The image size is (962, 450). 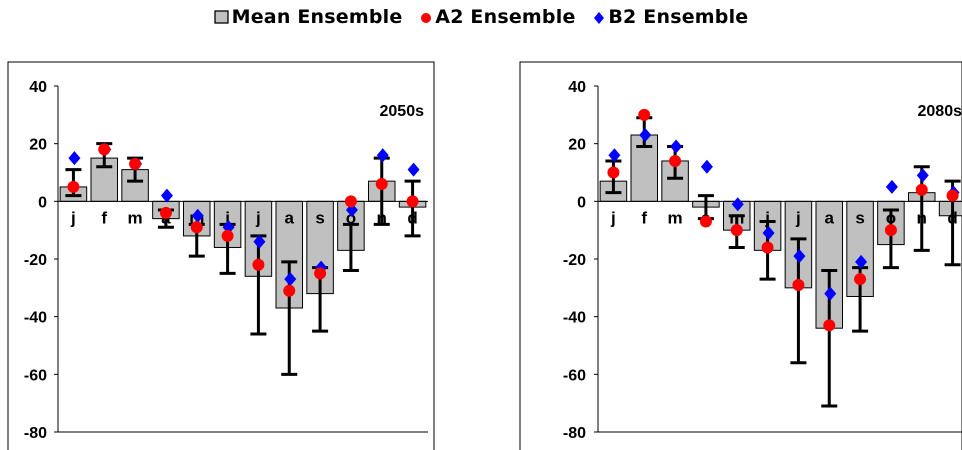 I want to click on period-annotation: 2080s, so click(x=940, y=111).